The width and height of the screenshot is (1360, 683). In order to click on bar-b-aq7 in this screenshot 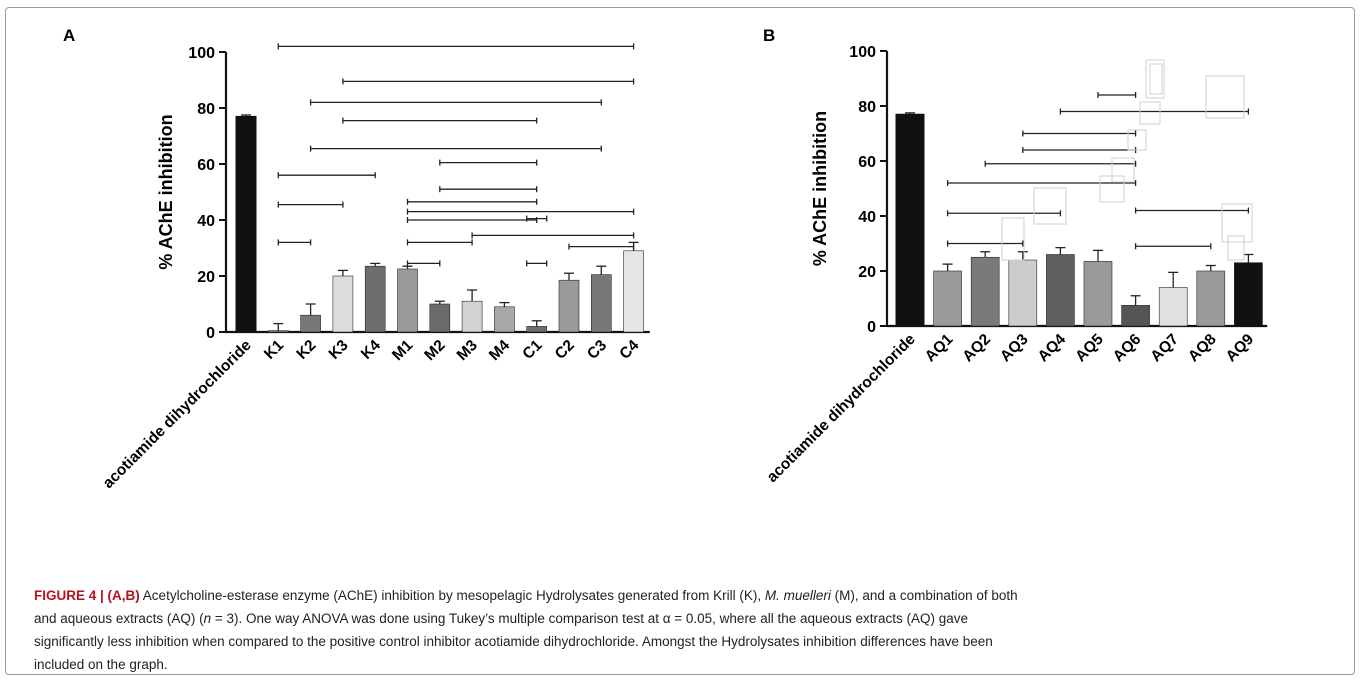, I will do `click(1173, 307)`.